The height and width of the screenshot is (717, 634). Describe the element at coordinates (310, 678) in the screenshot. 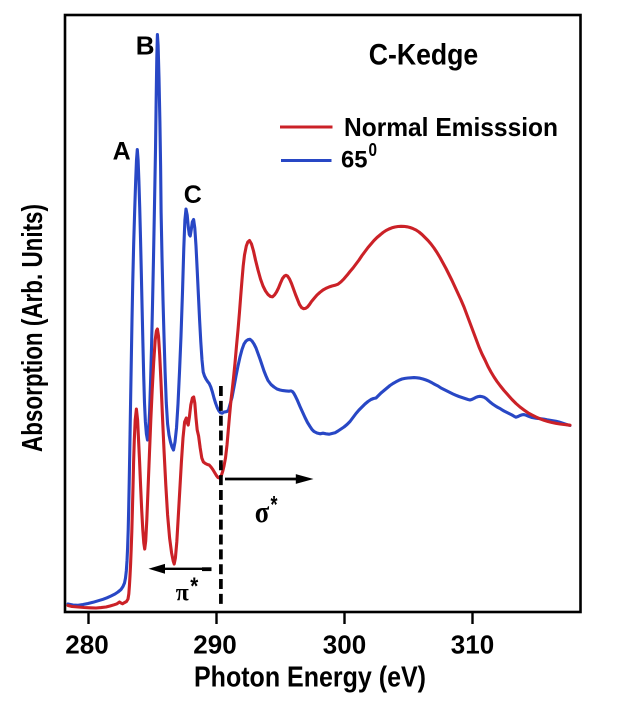

I see `svg-text: Photon Energy (eV)` at that location.